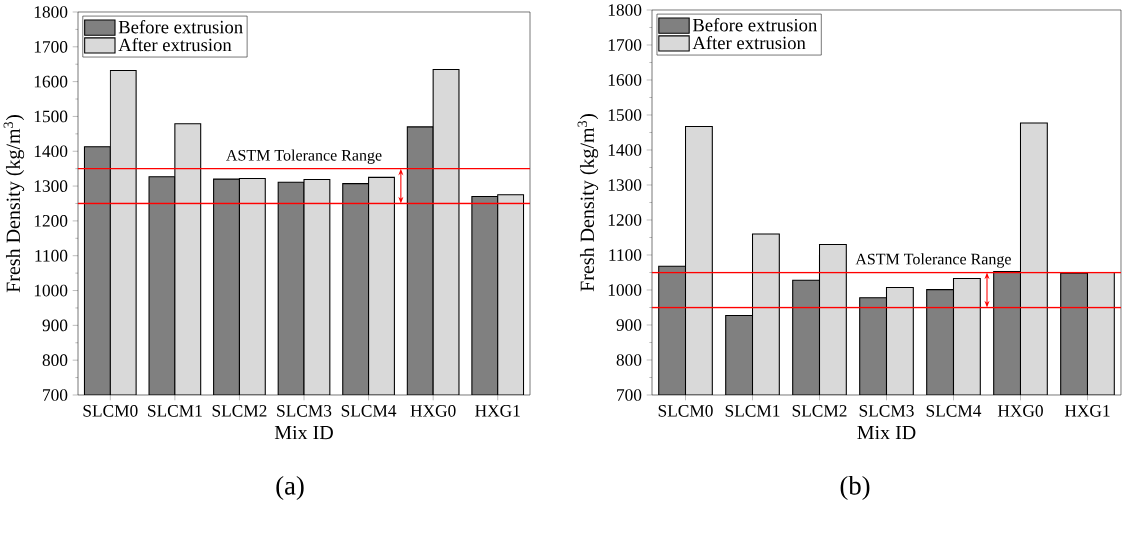  What do you see at coordinates (290, 488) in the screenshot?
I see `text: (a)` at bounding box center [290, 488].